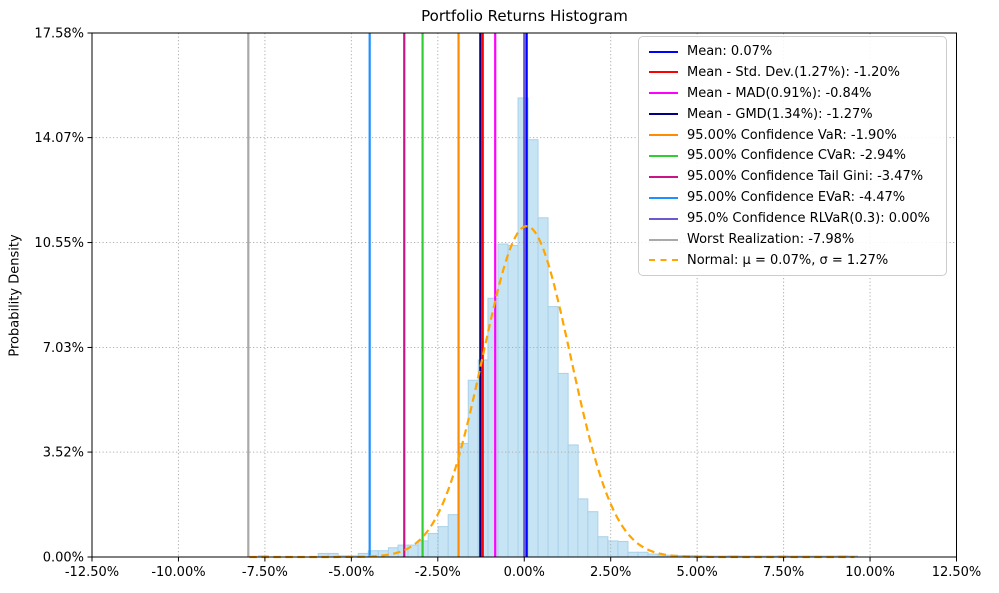  Describe the element at coordinates (265, 572) in the screenshot. I see `x-tick-label: -7.50%` at that location.